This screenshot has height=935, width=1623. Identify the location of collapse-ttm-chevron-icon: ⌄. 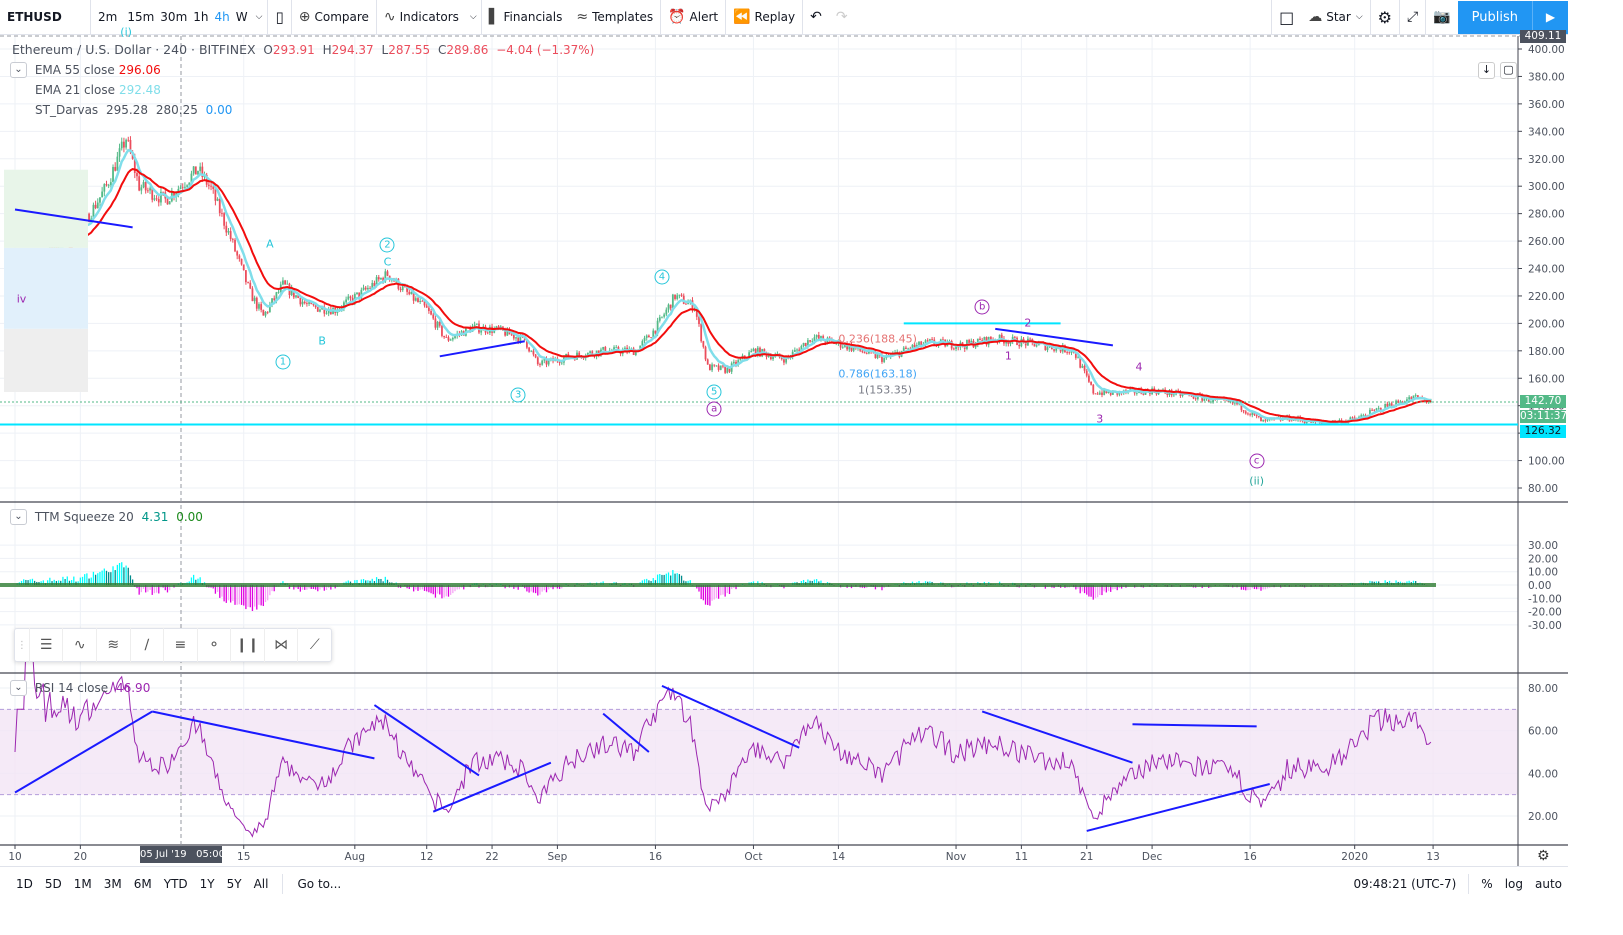
(18, 517).